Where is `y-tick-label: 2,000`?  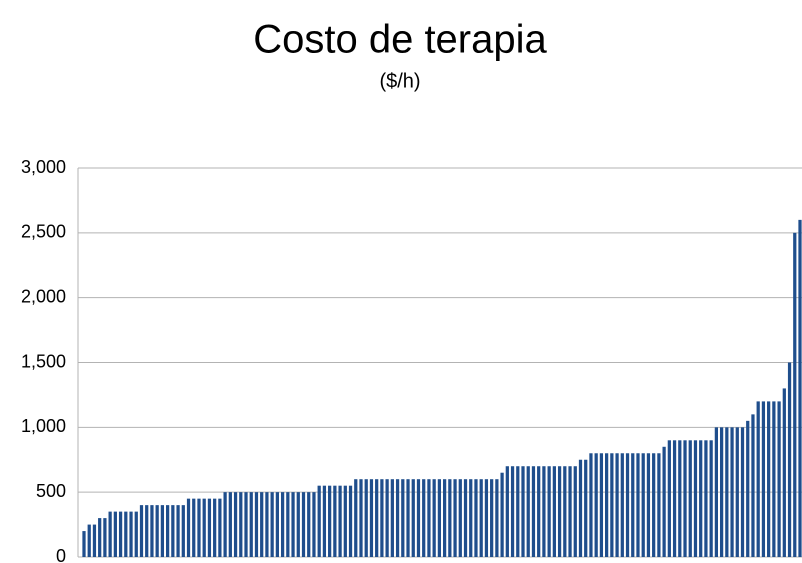 y-tick-label: 2,000 is located at coordinates (43, 296).